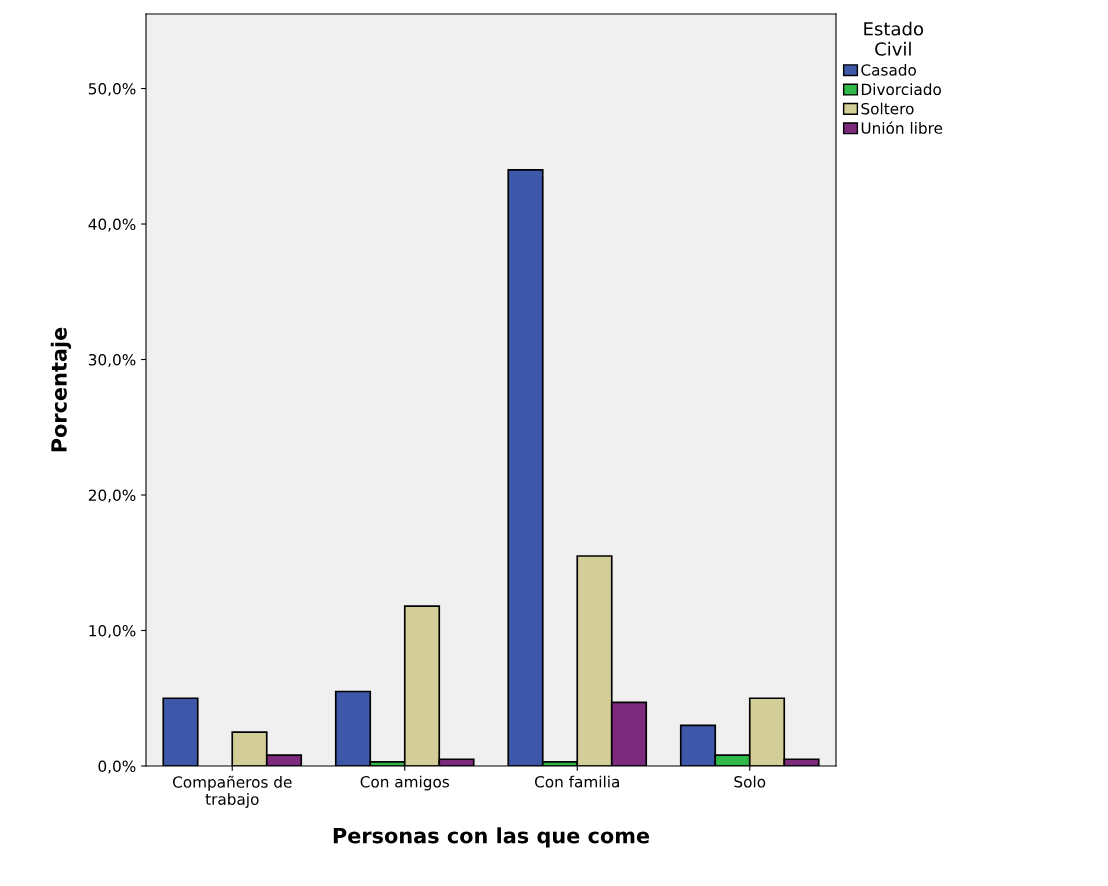 Image resolution: width=1108 pixels, height=886 pixels. What do you see at coordinates (112, 360) in the screenshot?
I see `y-tick-label: 30,0%` at bounding box center [112, 360].